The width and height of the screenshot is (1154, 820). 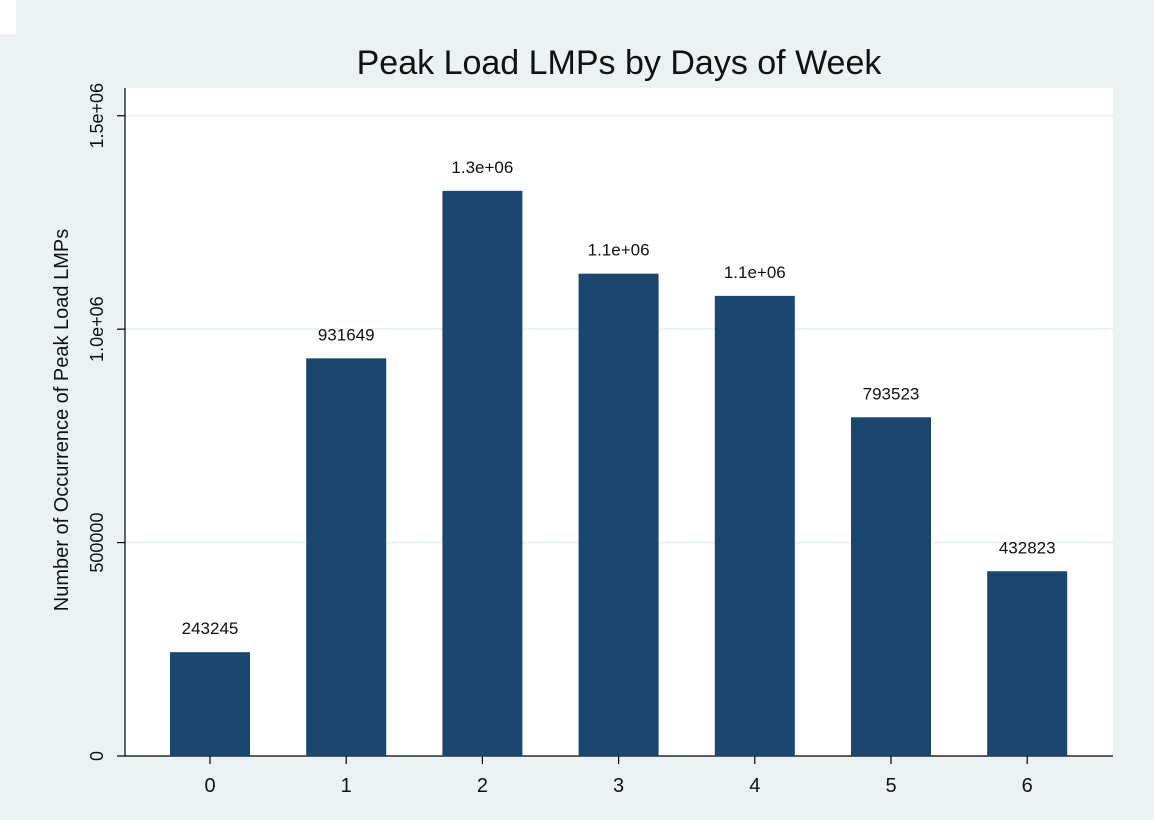 I want to click on value-label: 793523, so click(x=891, y=393).